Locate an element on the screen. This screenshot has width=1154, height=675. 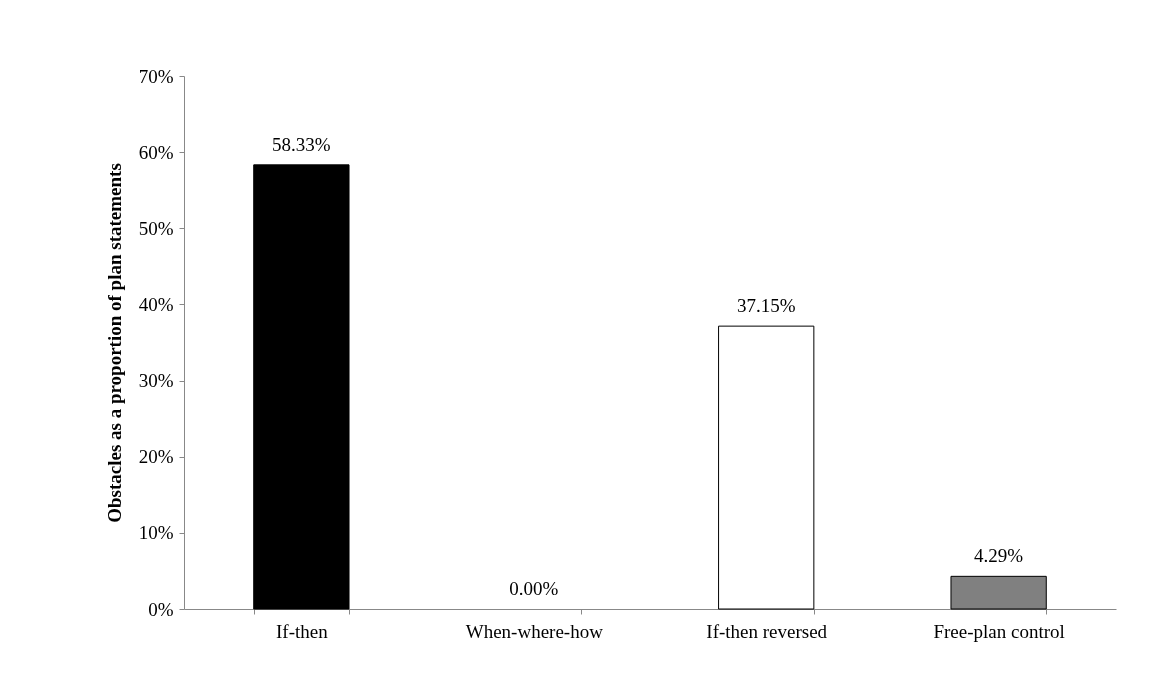
y-tick-label: 20% is located at coordinates (156, 457).